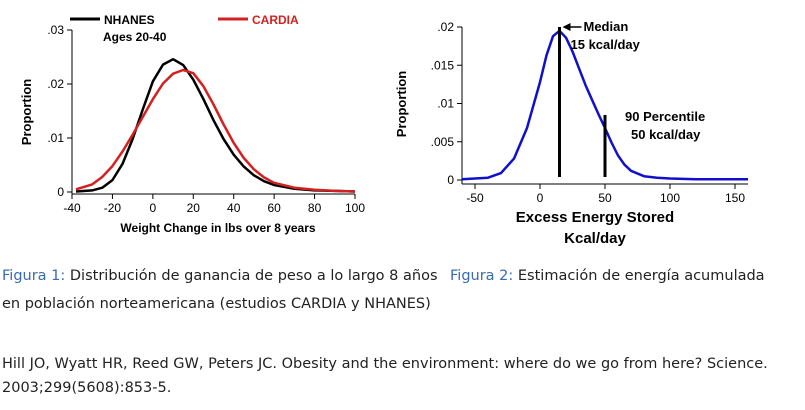 This screenshot has height=410, width=805. I want to click on series-line, so click(604, 105).